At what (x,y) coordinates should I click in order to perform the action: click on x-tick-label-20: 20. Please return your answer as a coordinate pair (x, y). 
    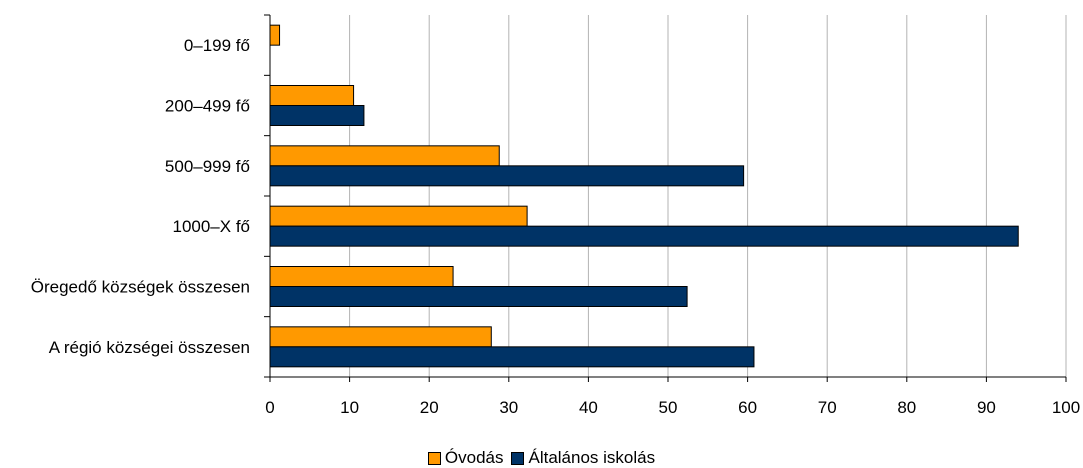
    Looking at the image, I should click on (429, 407).